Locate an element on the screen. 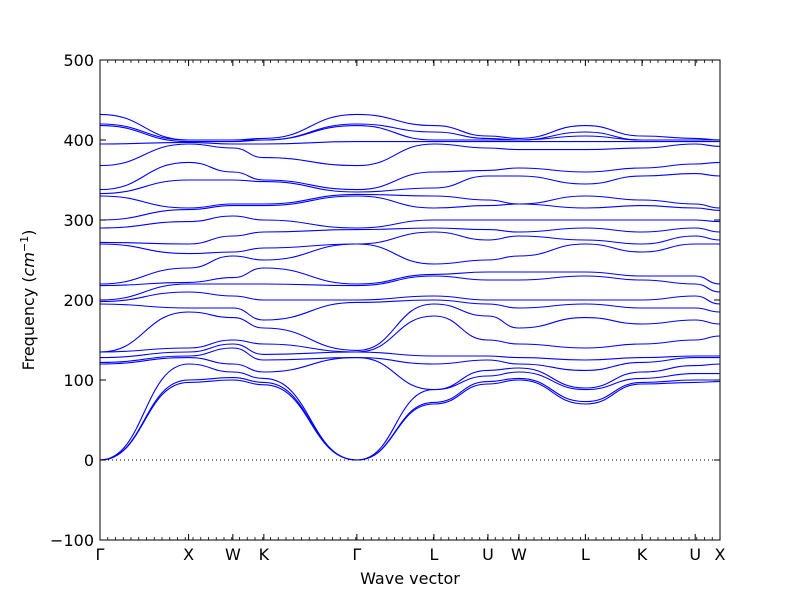 The height and width of the screenshot is (600, 800). y-axis-label: Frequency (cm−1) is located at coordinates (28, 300).